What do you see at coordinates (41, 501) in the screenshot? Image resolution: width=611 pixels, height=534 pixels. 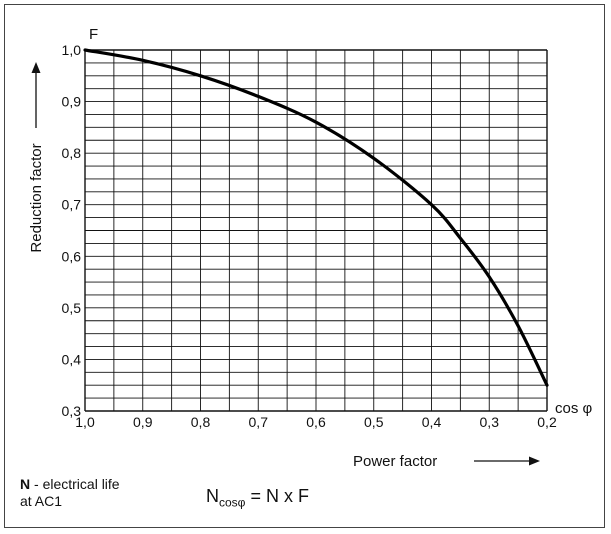 I see `legend-text-2: at AC1` at bounding box center [41, 501].